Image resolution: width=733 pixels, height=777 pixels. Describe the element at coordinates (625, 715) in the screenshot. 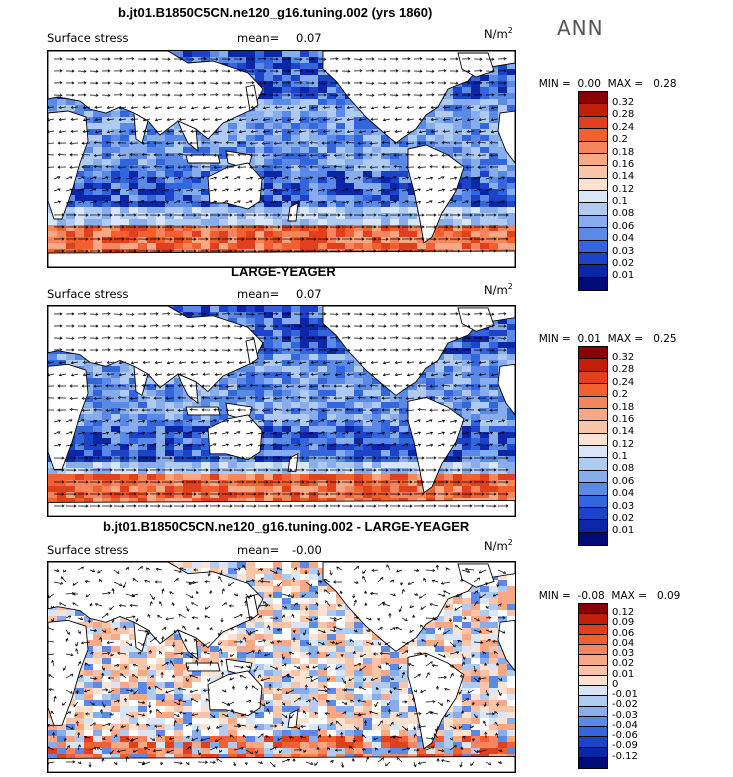

I see `colorbar-tick-label: -0.03` at that location.